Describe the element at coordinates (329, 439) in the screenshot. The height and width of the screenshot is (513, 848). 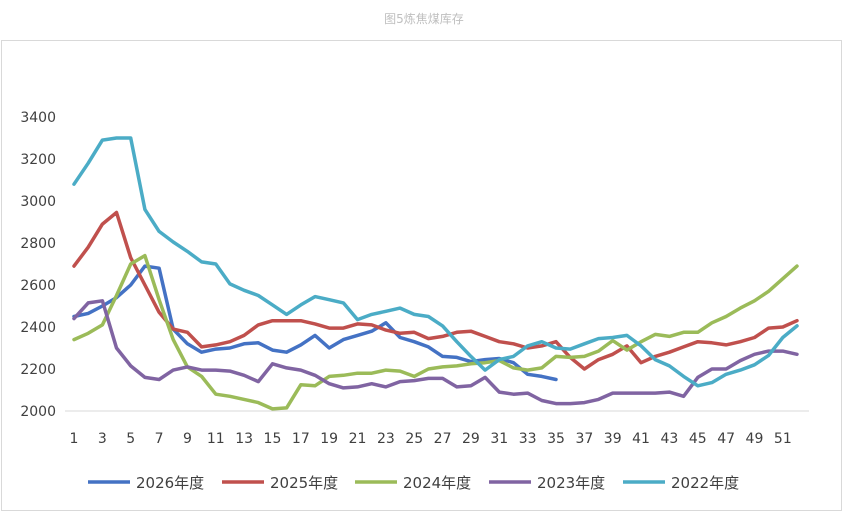
I see `x-tick-label: 19` at that location.